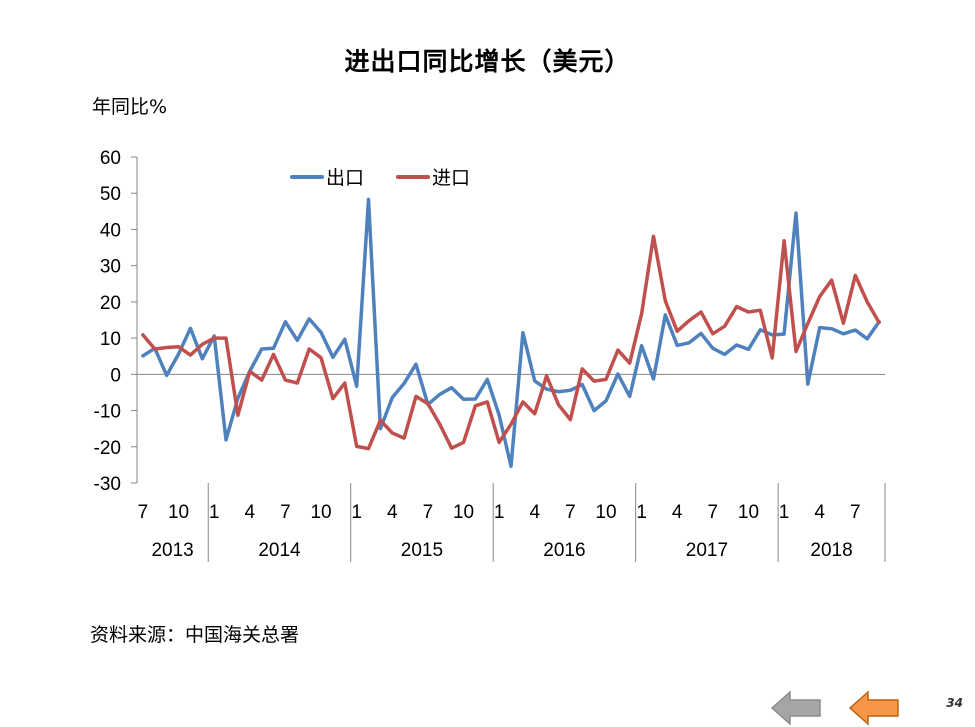 This screenshot has width=975, height=727. I want to click on previous-slide-button, so click(796, 708).